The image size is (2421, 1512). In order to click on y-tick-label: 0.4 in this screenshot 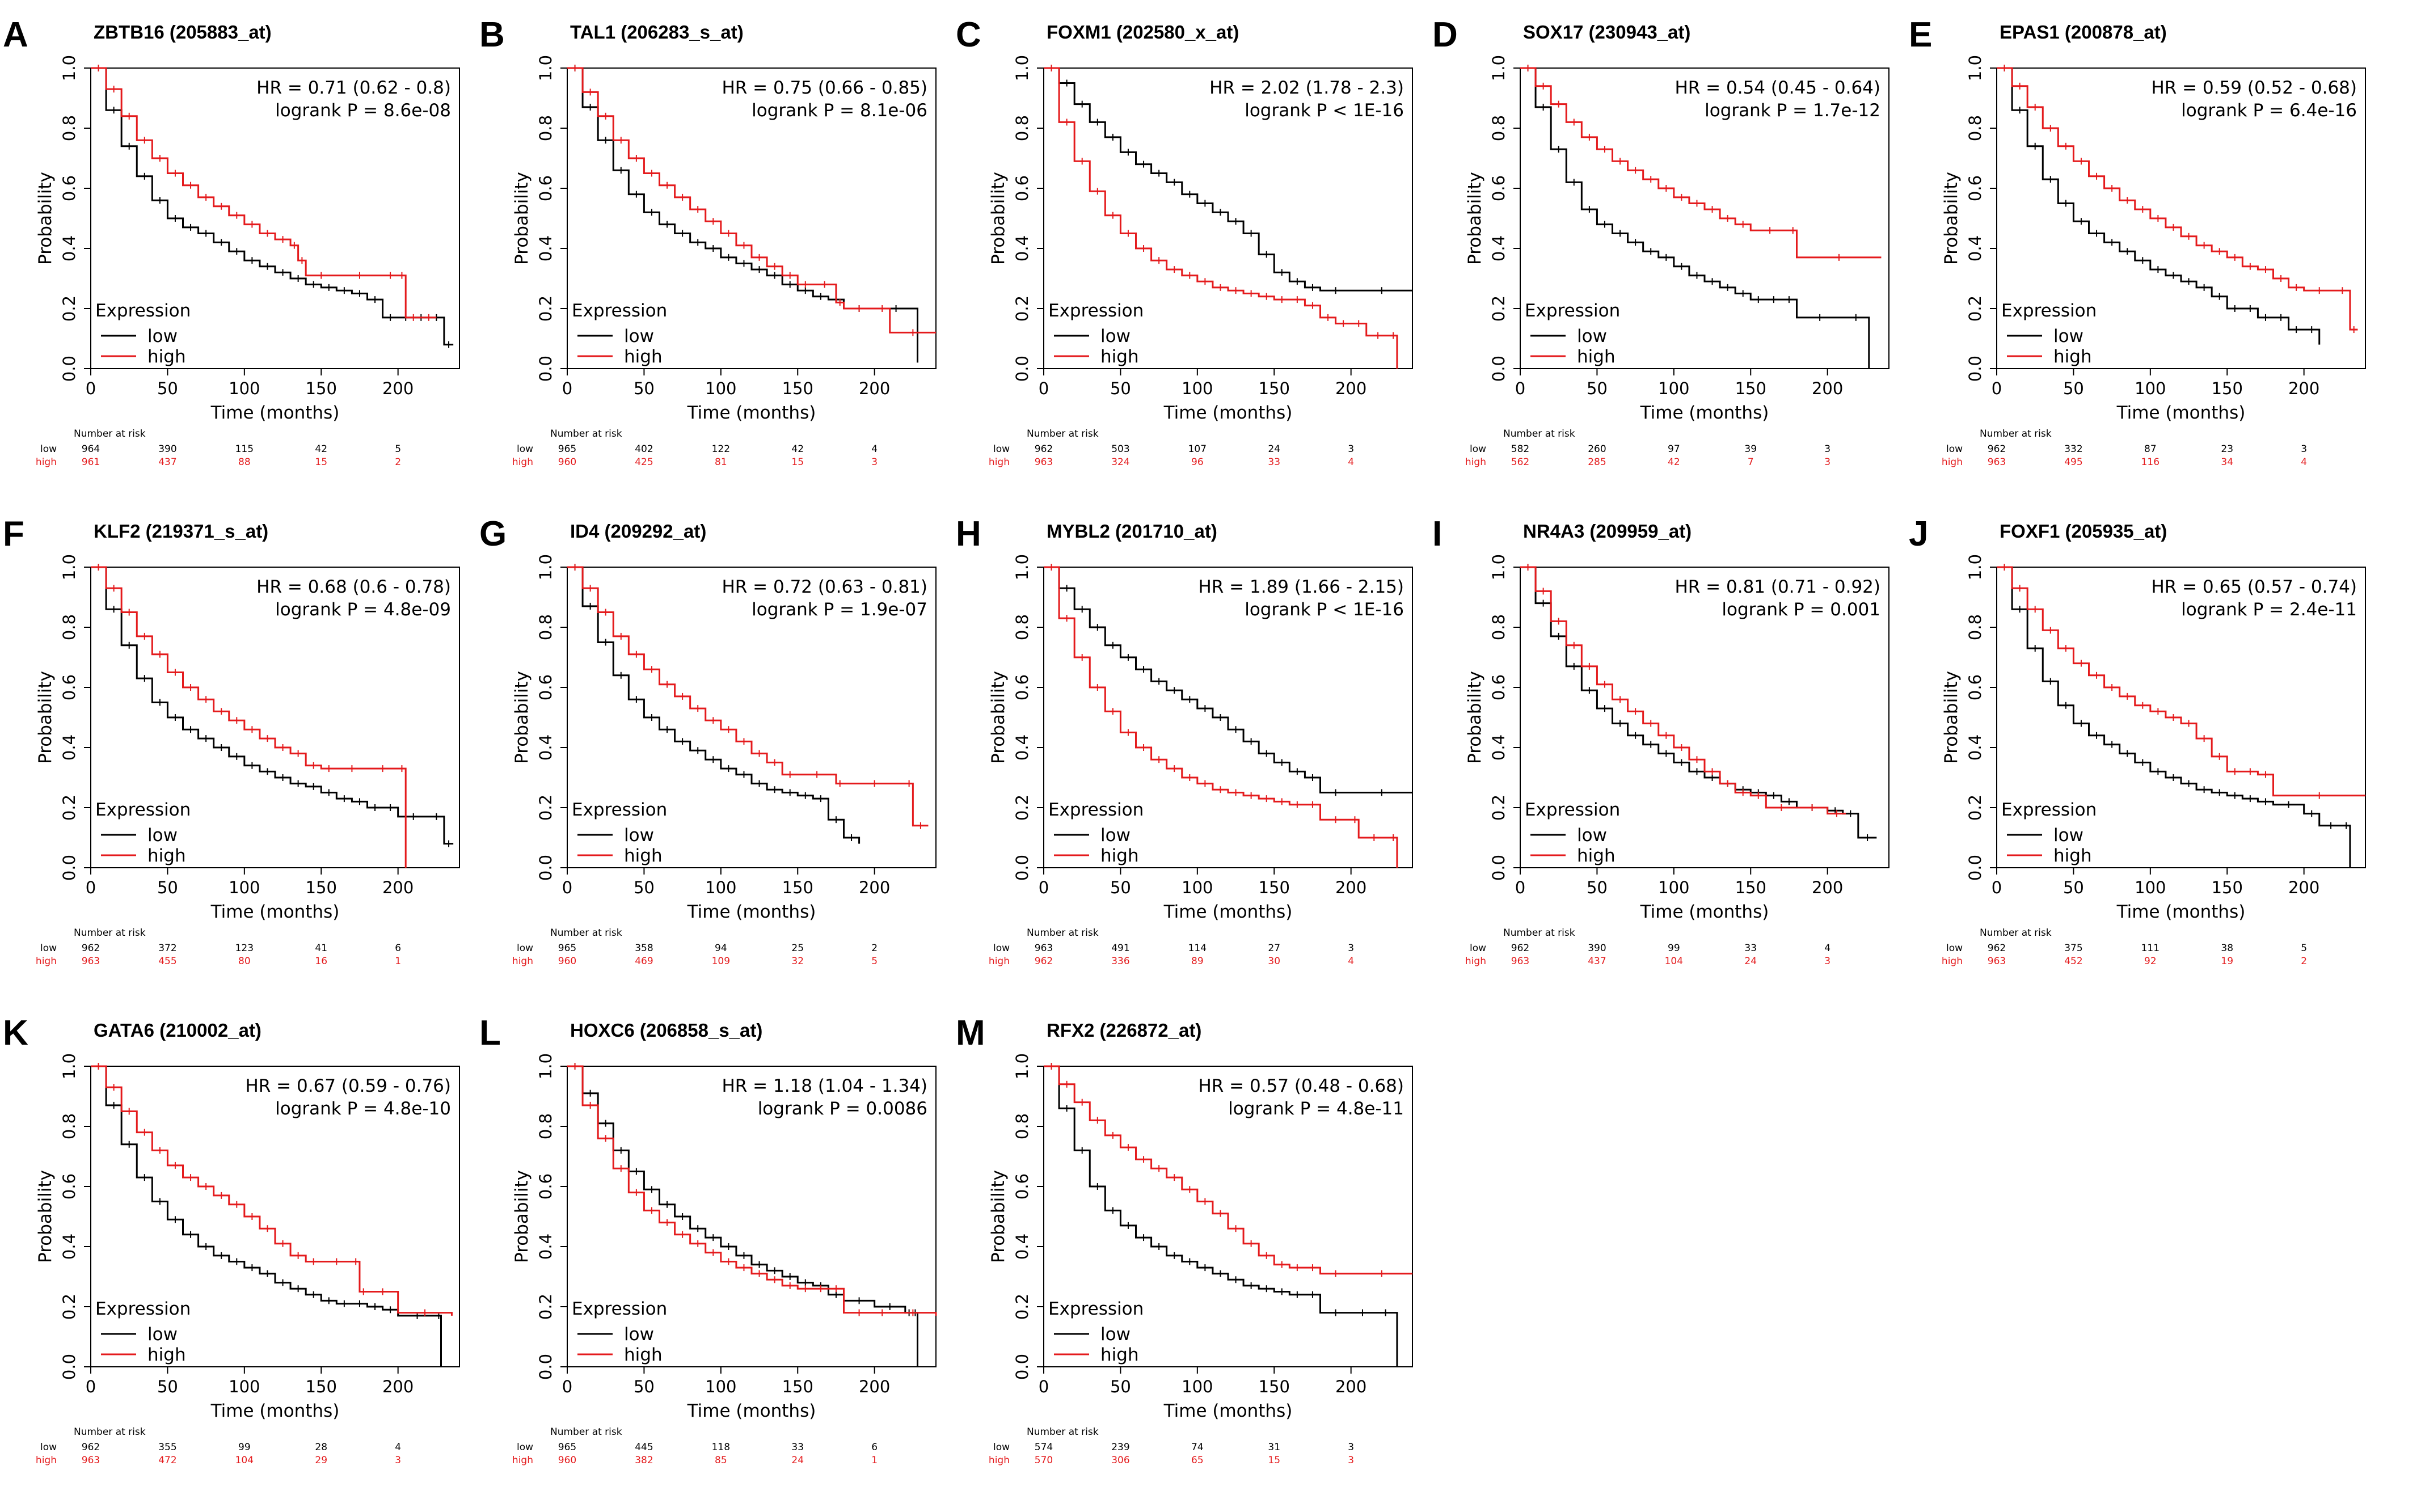, I will do `click(545, 748)`.